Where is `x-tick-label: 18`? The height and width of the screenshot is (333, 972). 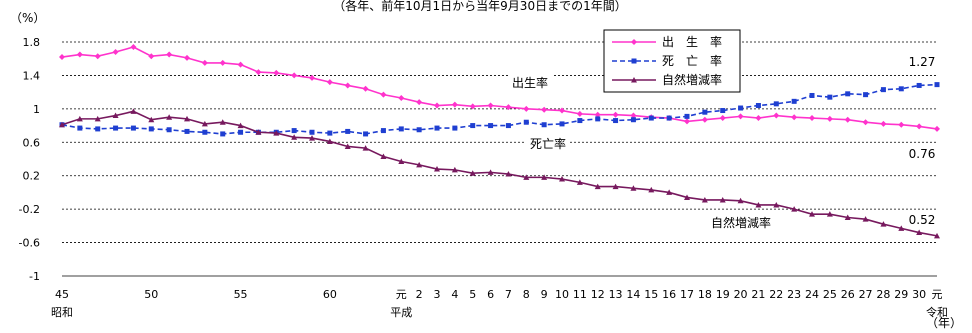 x-tick-label: 18 is located at coordinates (705, 294).